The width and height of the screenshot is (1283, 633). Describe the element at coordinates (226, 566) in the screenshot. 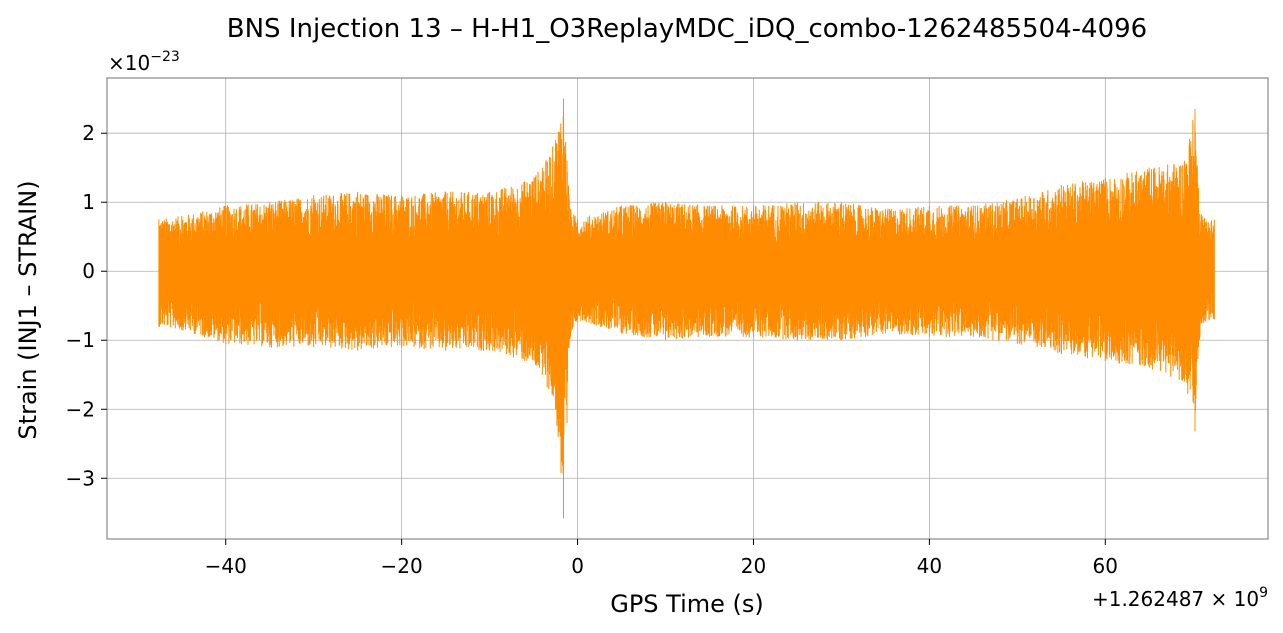

I see `x-tick-label-0: −40` at that location.